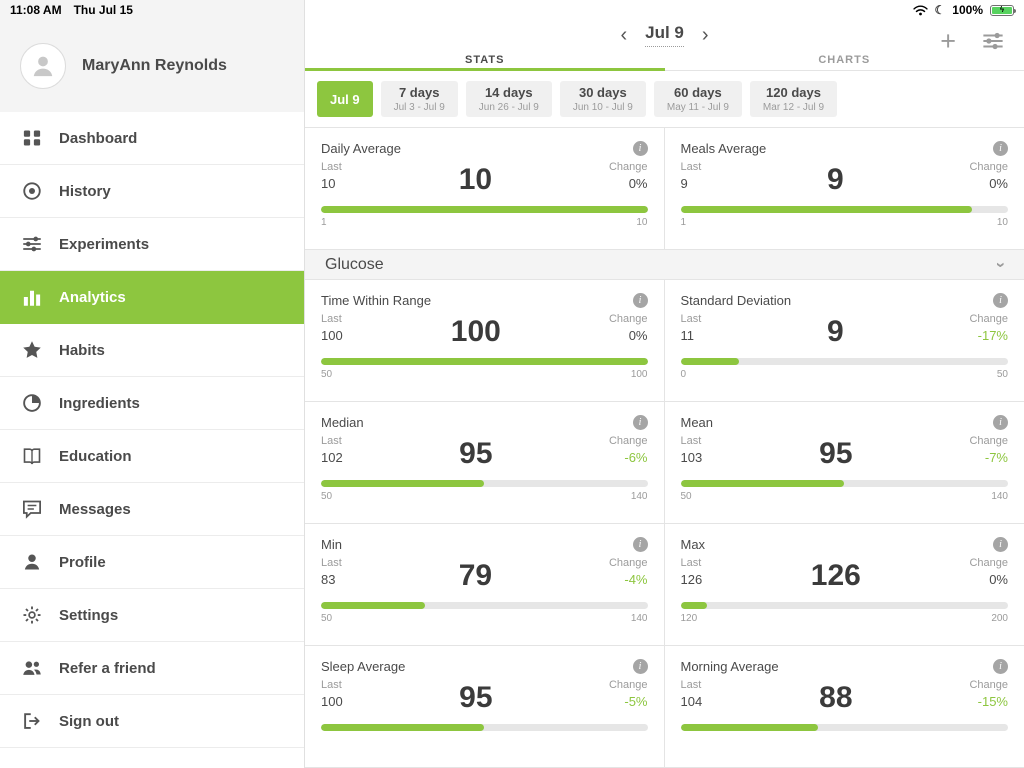 The height and width of the screenshot is (768, 1024). What do you see at coordinates (723, 149) in the screenshot?
I see `stat-card-title: Meals Average` at bounding box center [723, 149].